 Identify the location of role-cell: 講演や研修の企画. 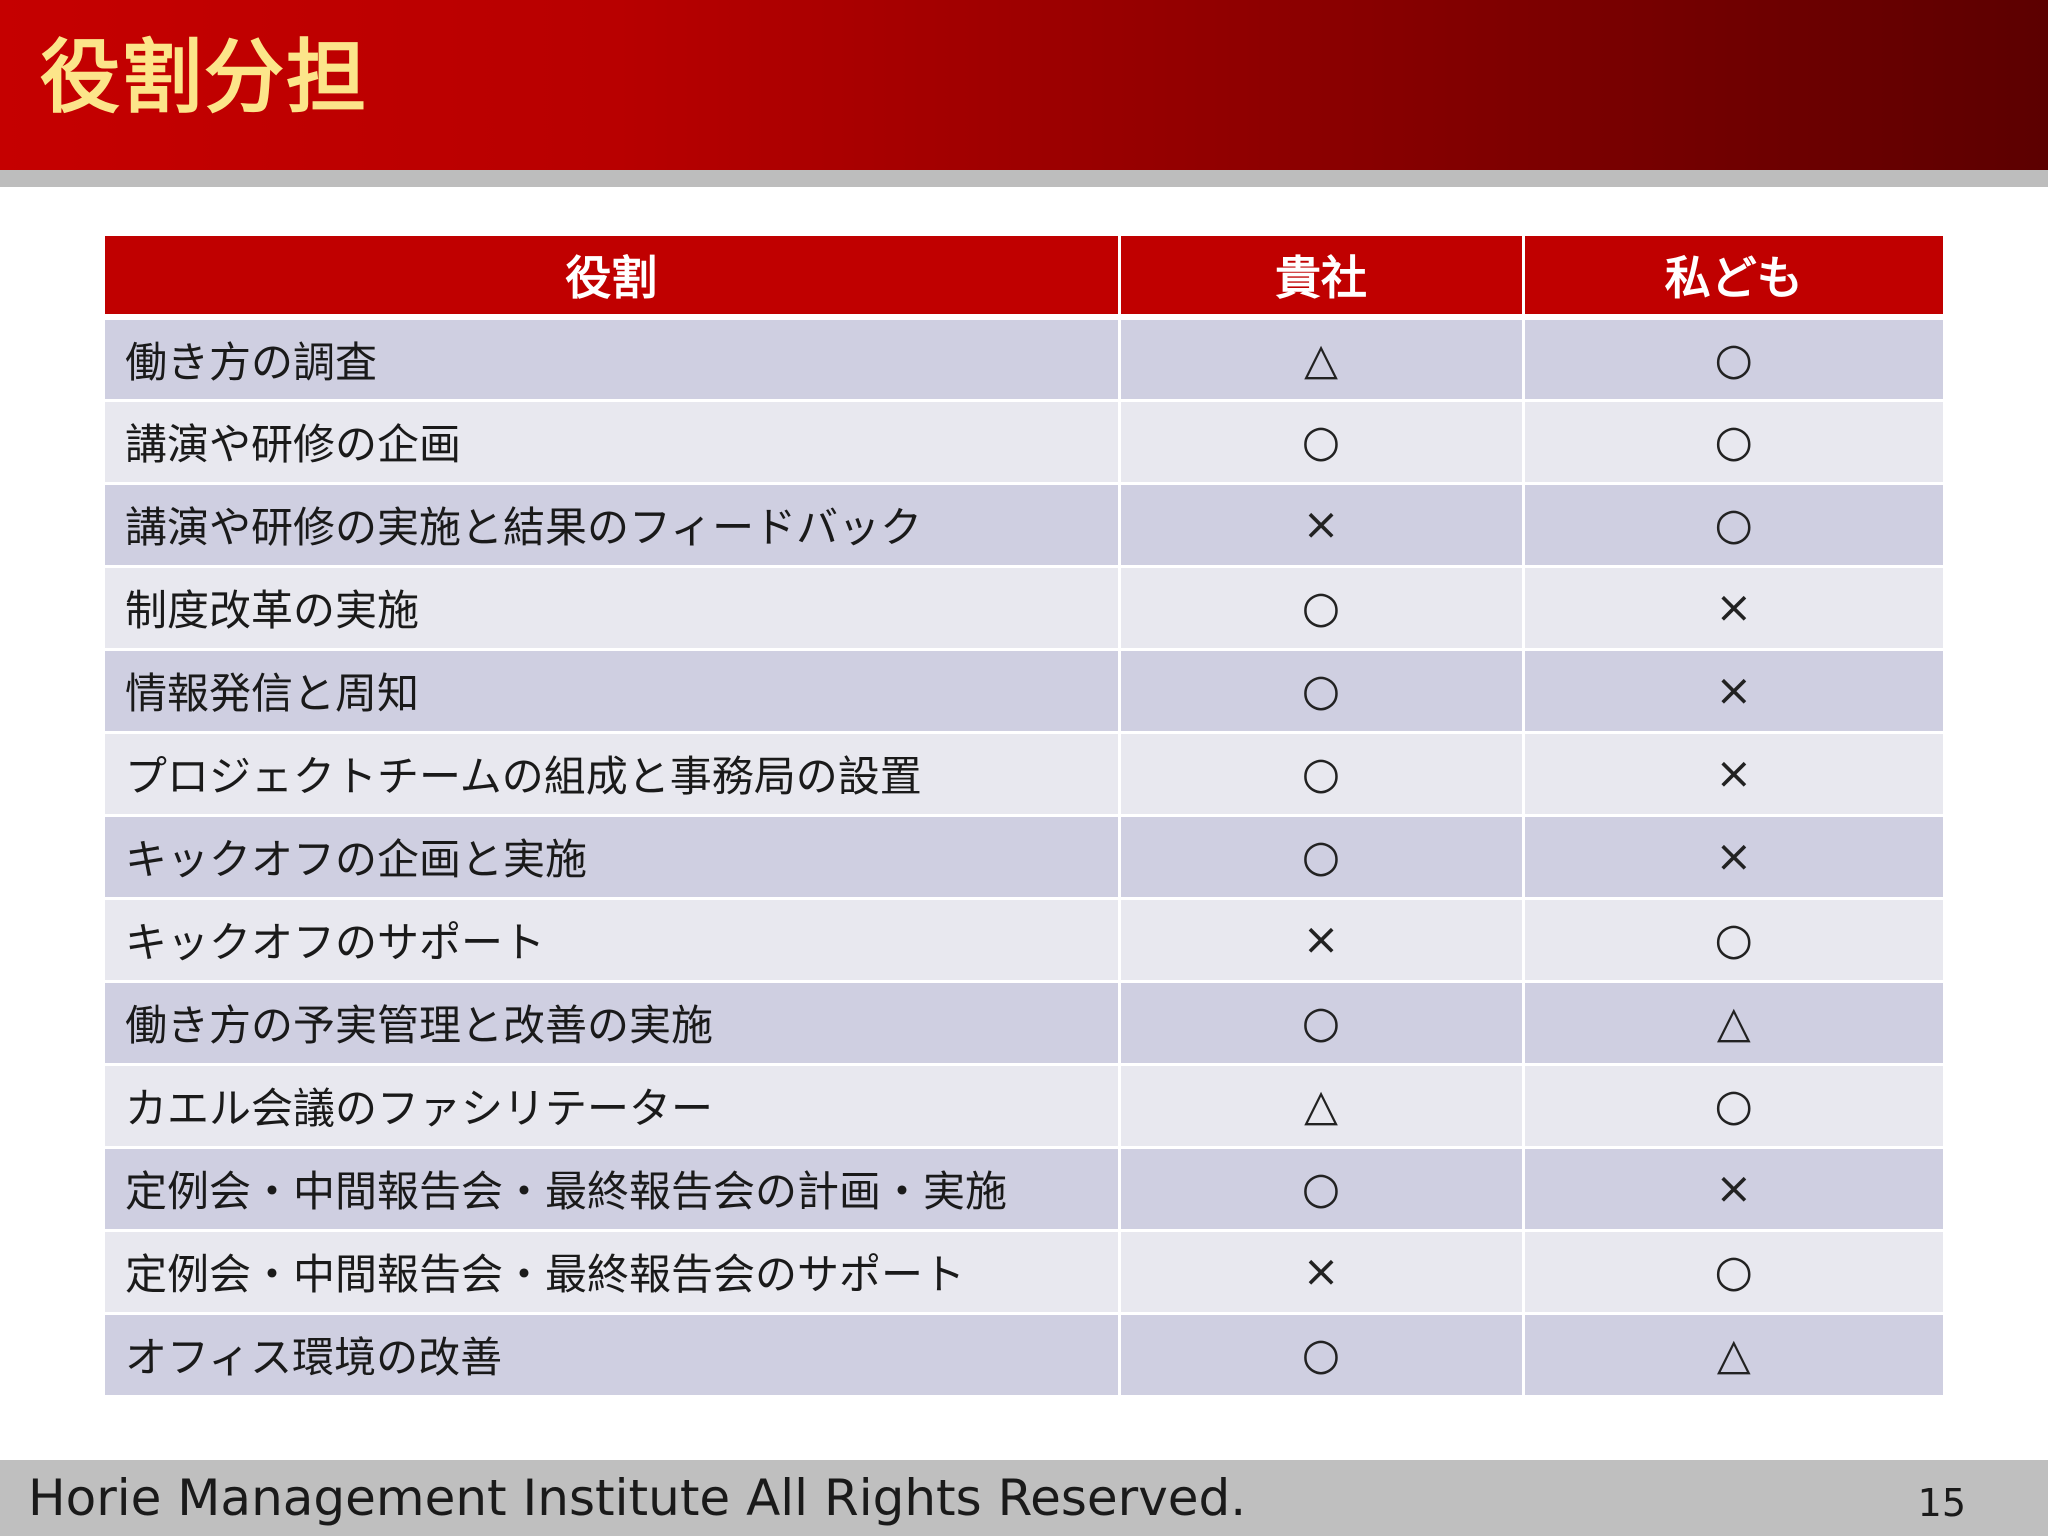
(613, 442).